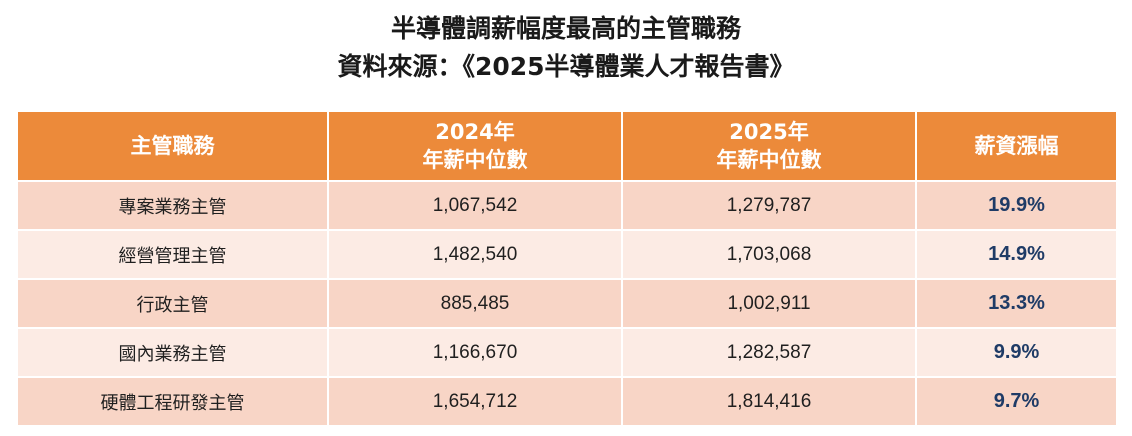  I want to click on growth-cell: 9.9%, so click(1016, 351).